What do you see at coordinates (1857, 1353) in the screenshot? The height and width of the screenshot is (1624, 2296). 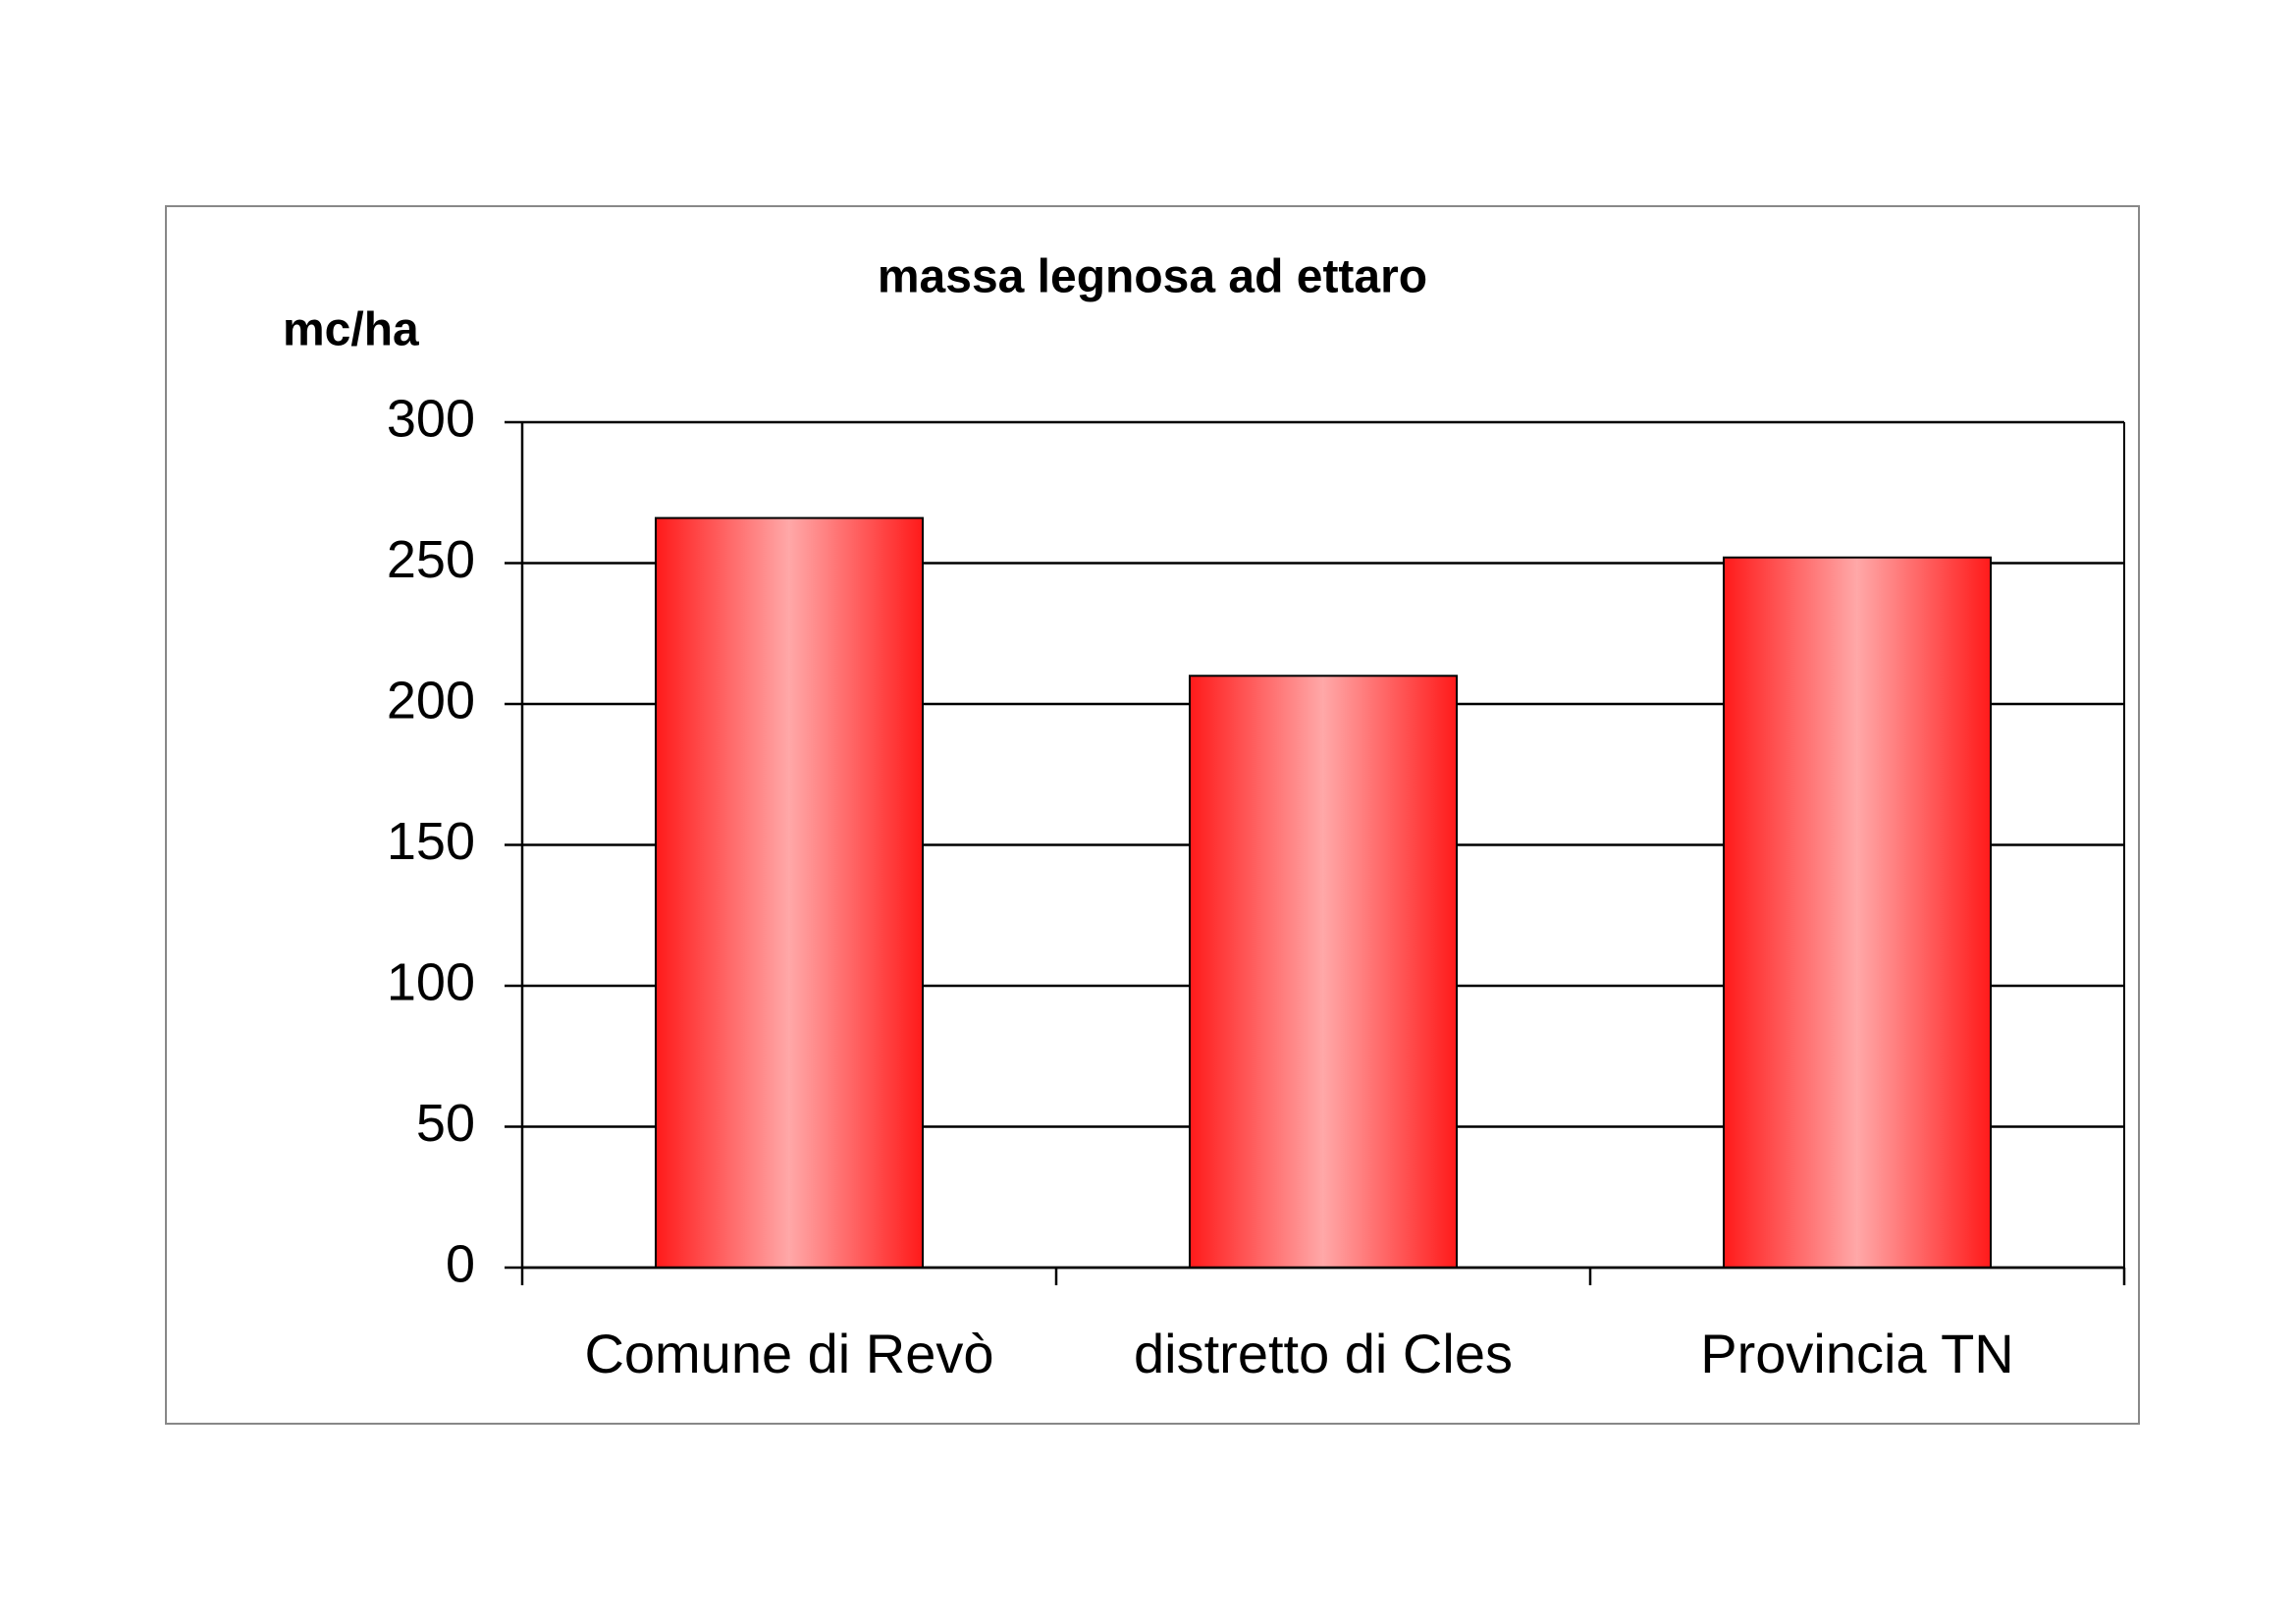 I see `x-tick-label: Provincia TN` at bounding box center [1857, 1353].